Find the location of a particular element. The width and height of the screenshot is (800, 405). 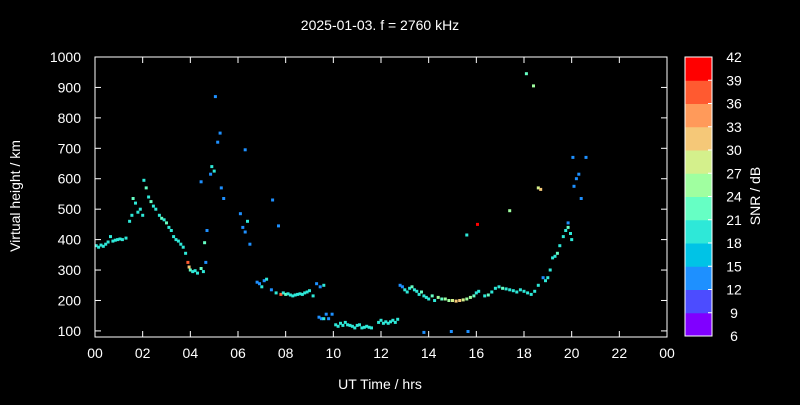

x-tick-label: 02 is located at coordinates (143, 353).